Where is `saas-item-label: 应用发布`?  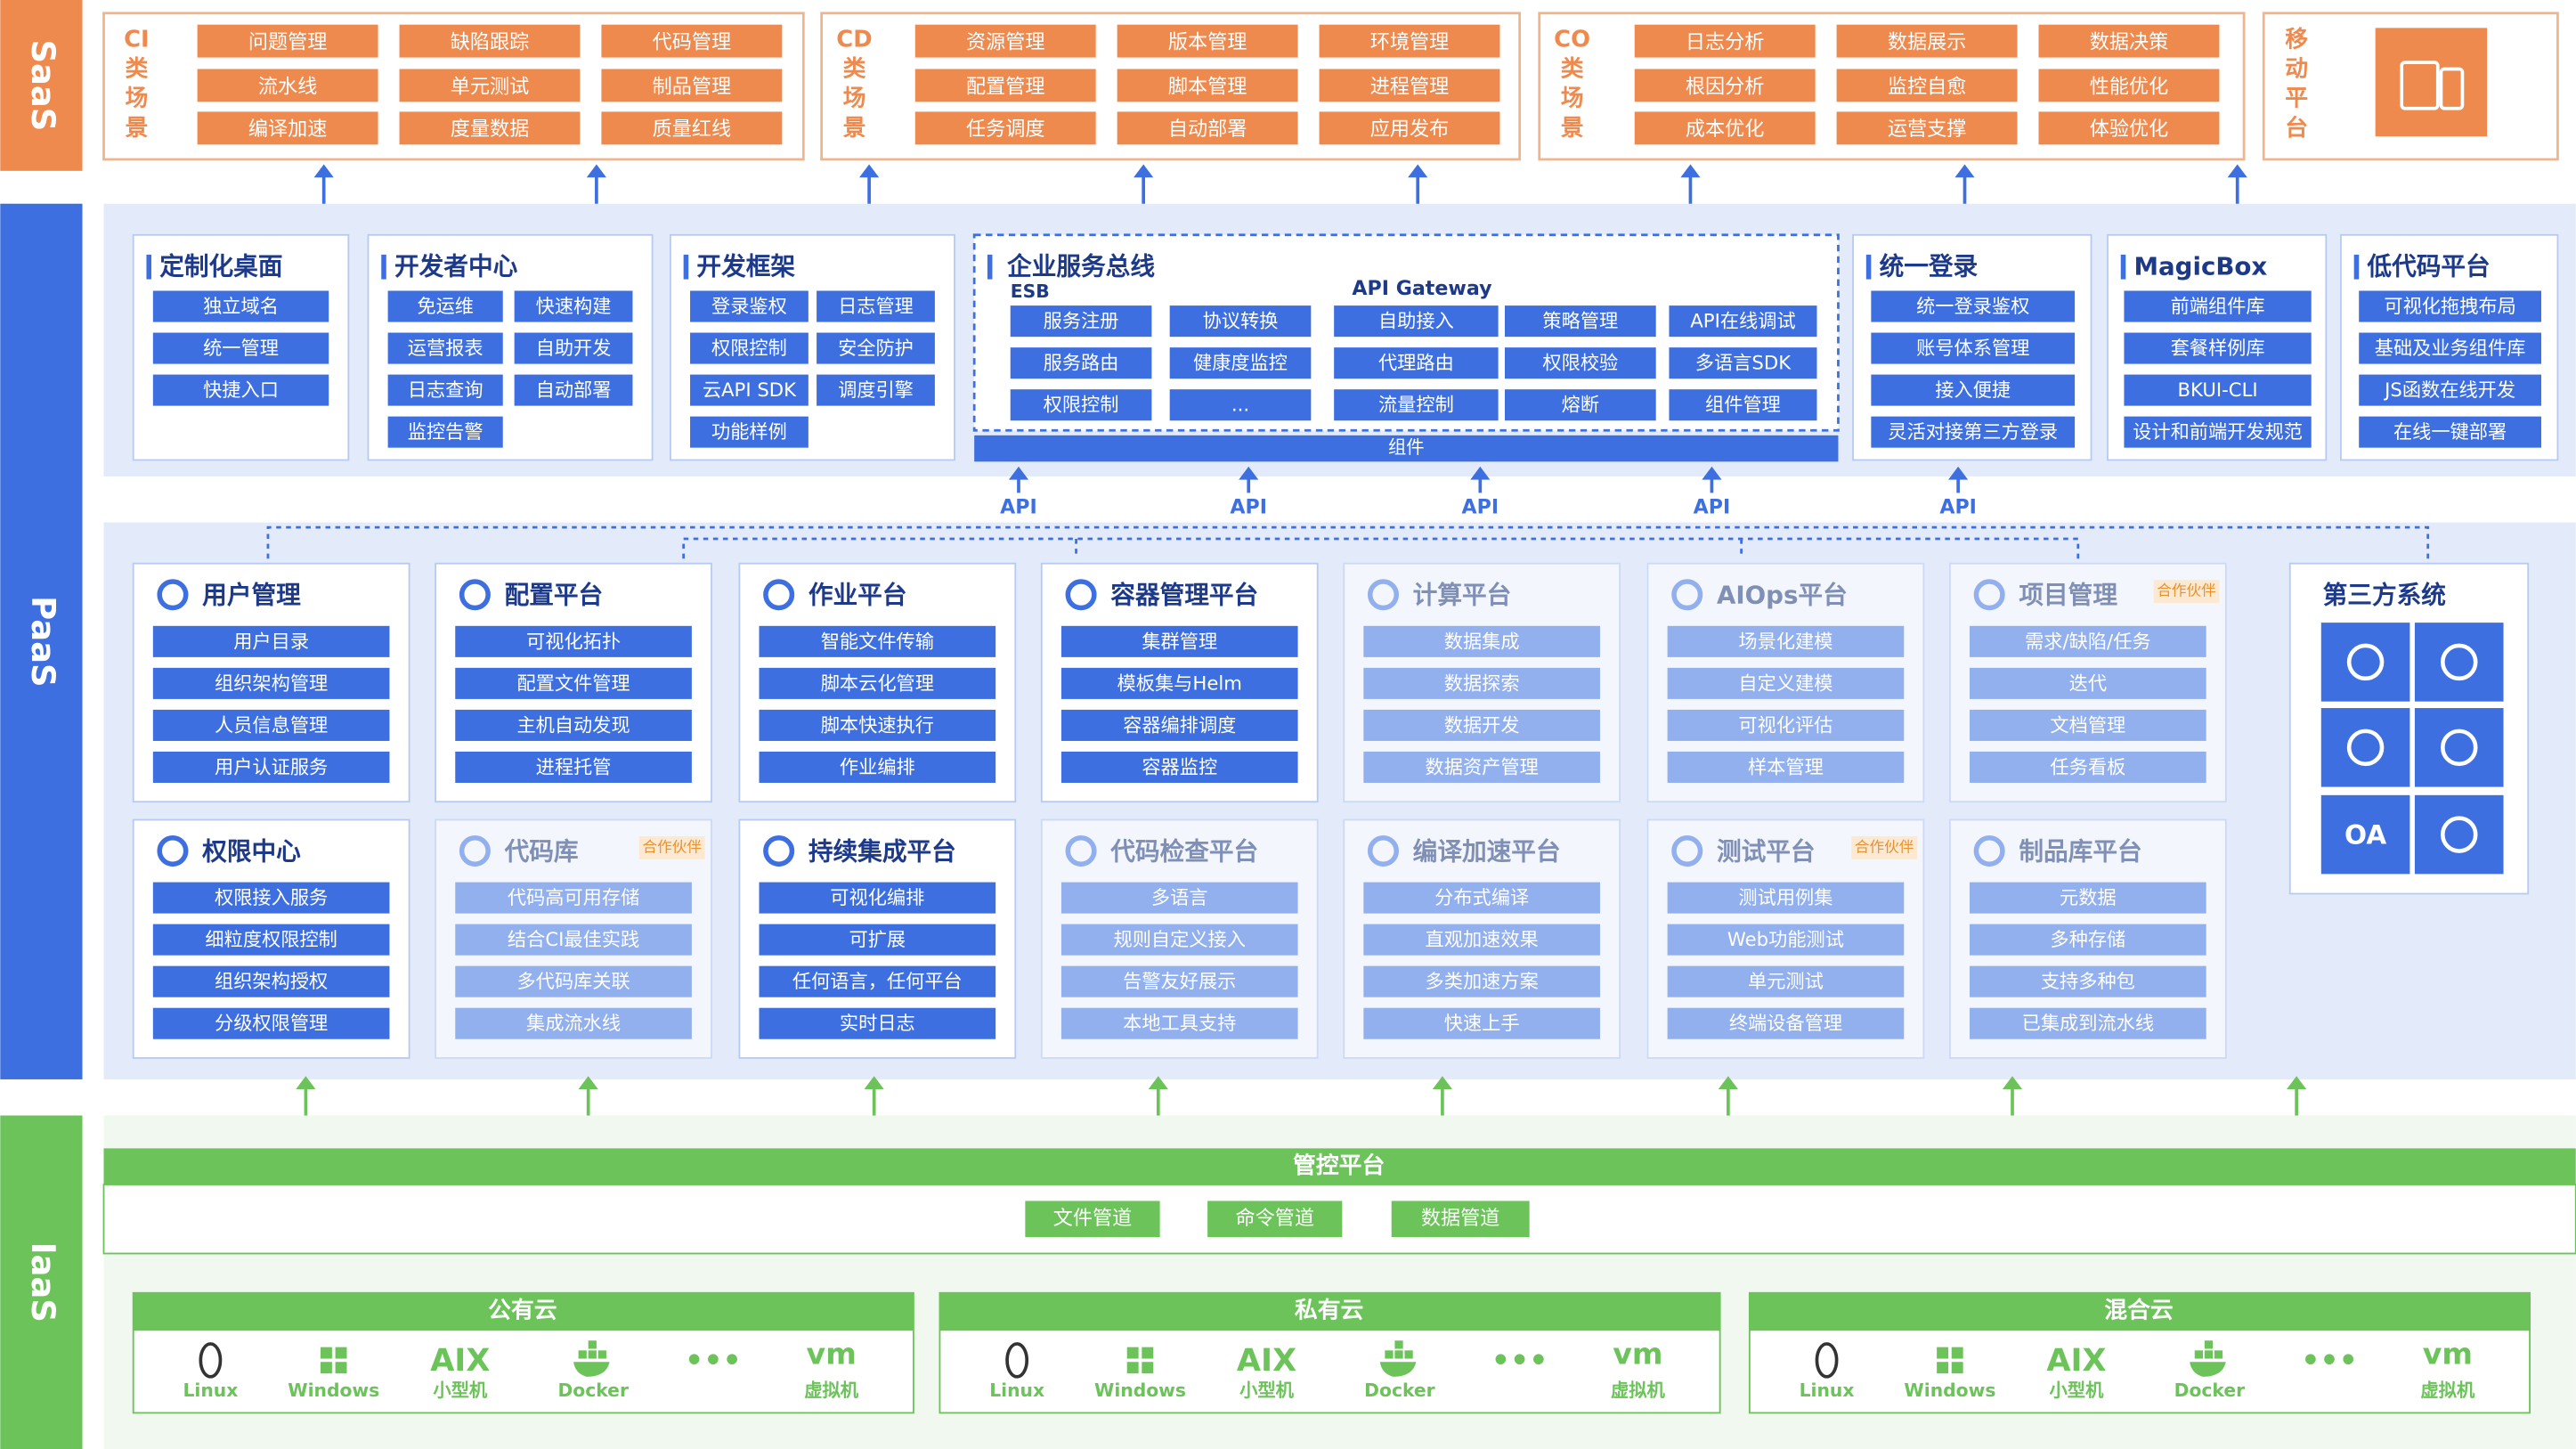 saas-item-label: 应用发布 is located at coordinates (1410, 129).